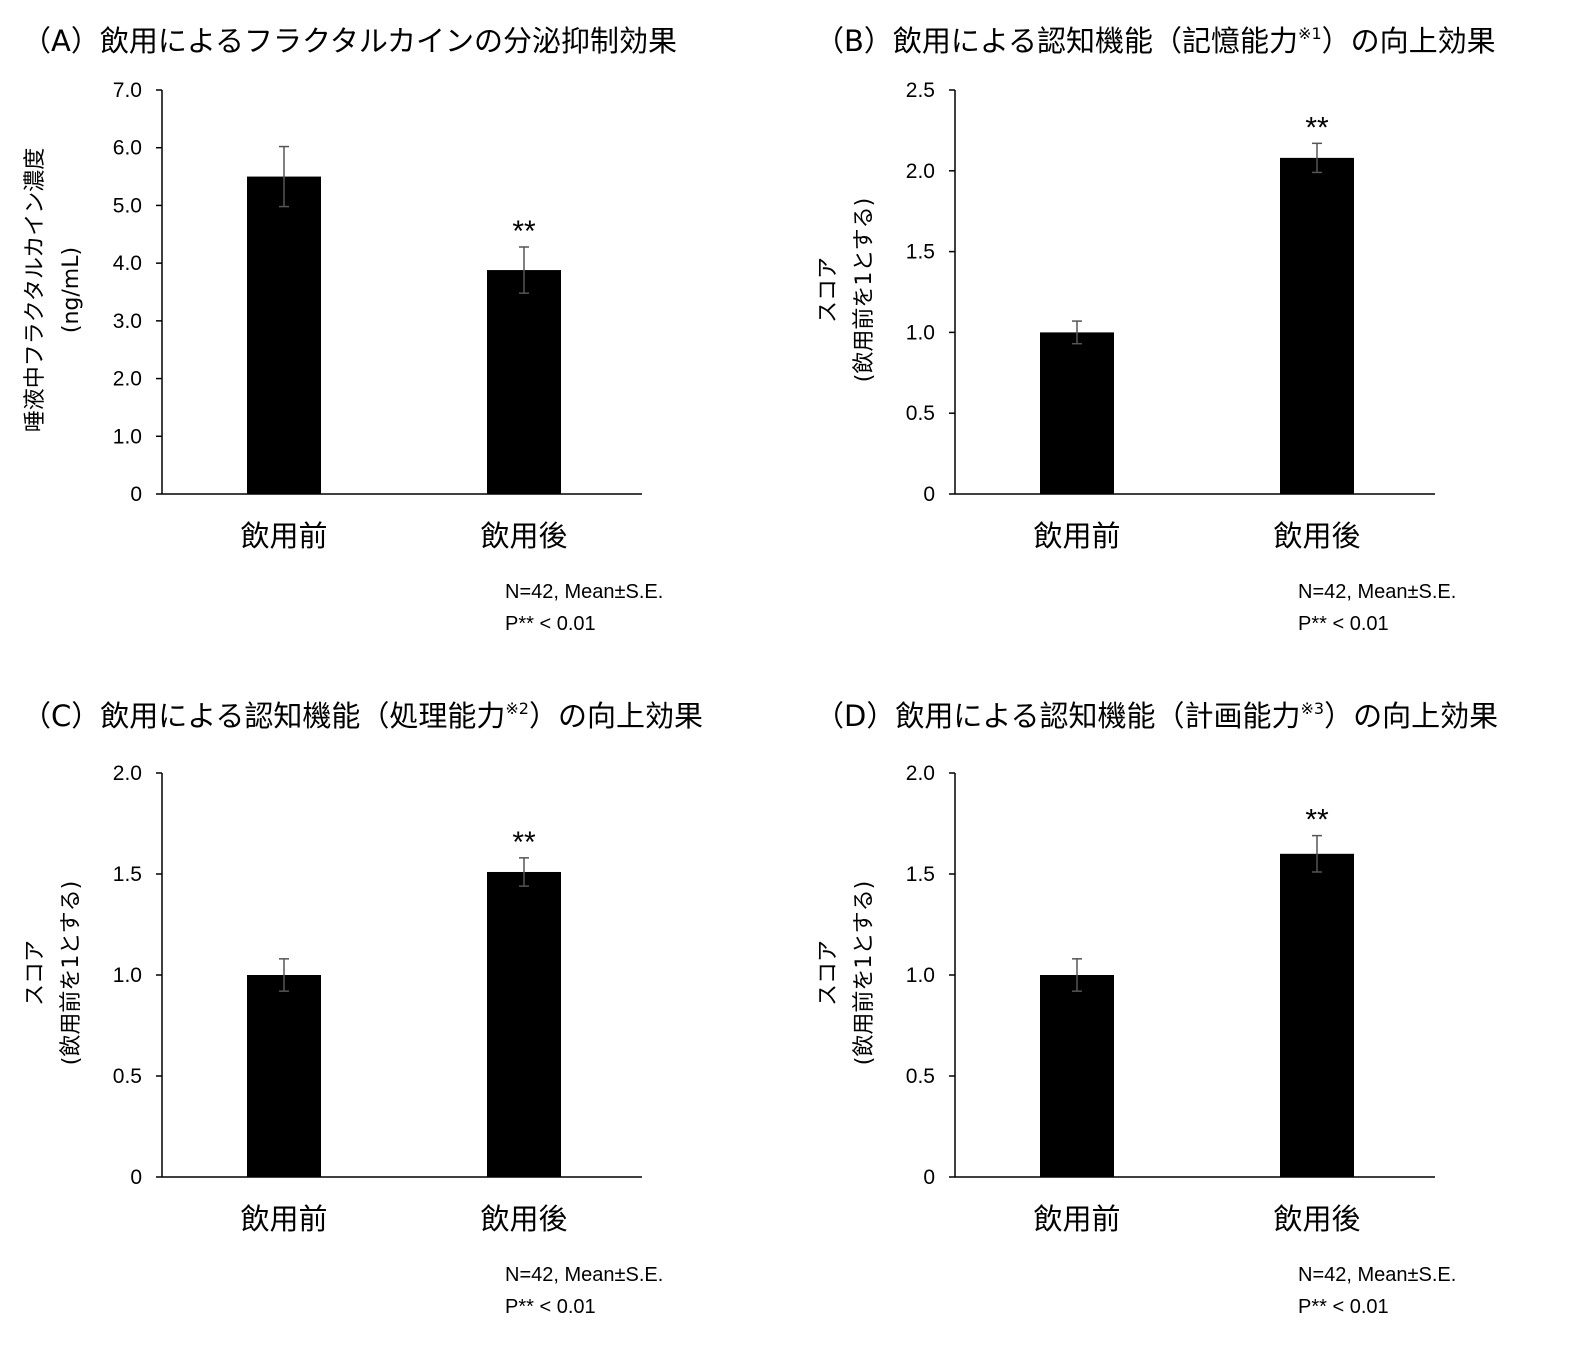 Image resolution: width=1586 pixels, height=1350 pixels. I want to click on y-axis-label: 唾液中フラクタルカイン濃度, so click(35, 290).